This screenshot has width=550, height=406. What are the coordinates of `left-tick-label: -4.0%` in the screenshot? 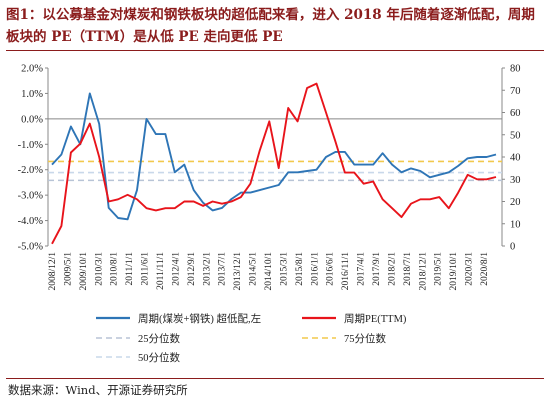 It's located at (31, 221).